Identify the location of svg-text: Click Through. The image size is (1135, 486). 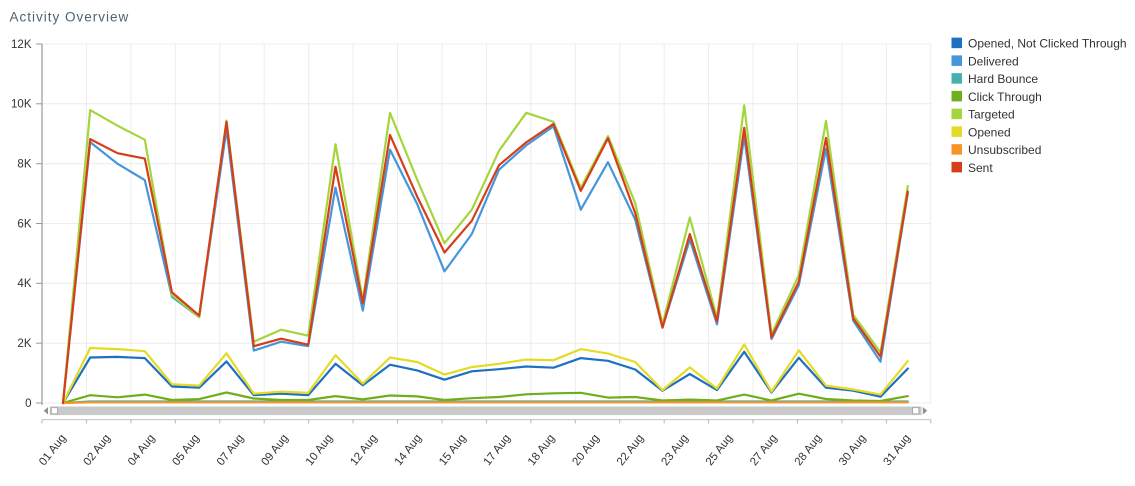
(1005, 97).